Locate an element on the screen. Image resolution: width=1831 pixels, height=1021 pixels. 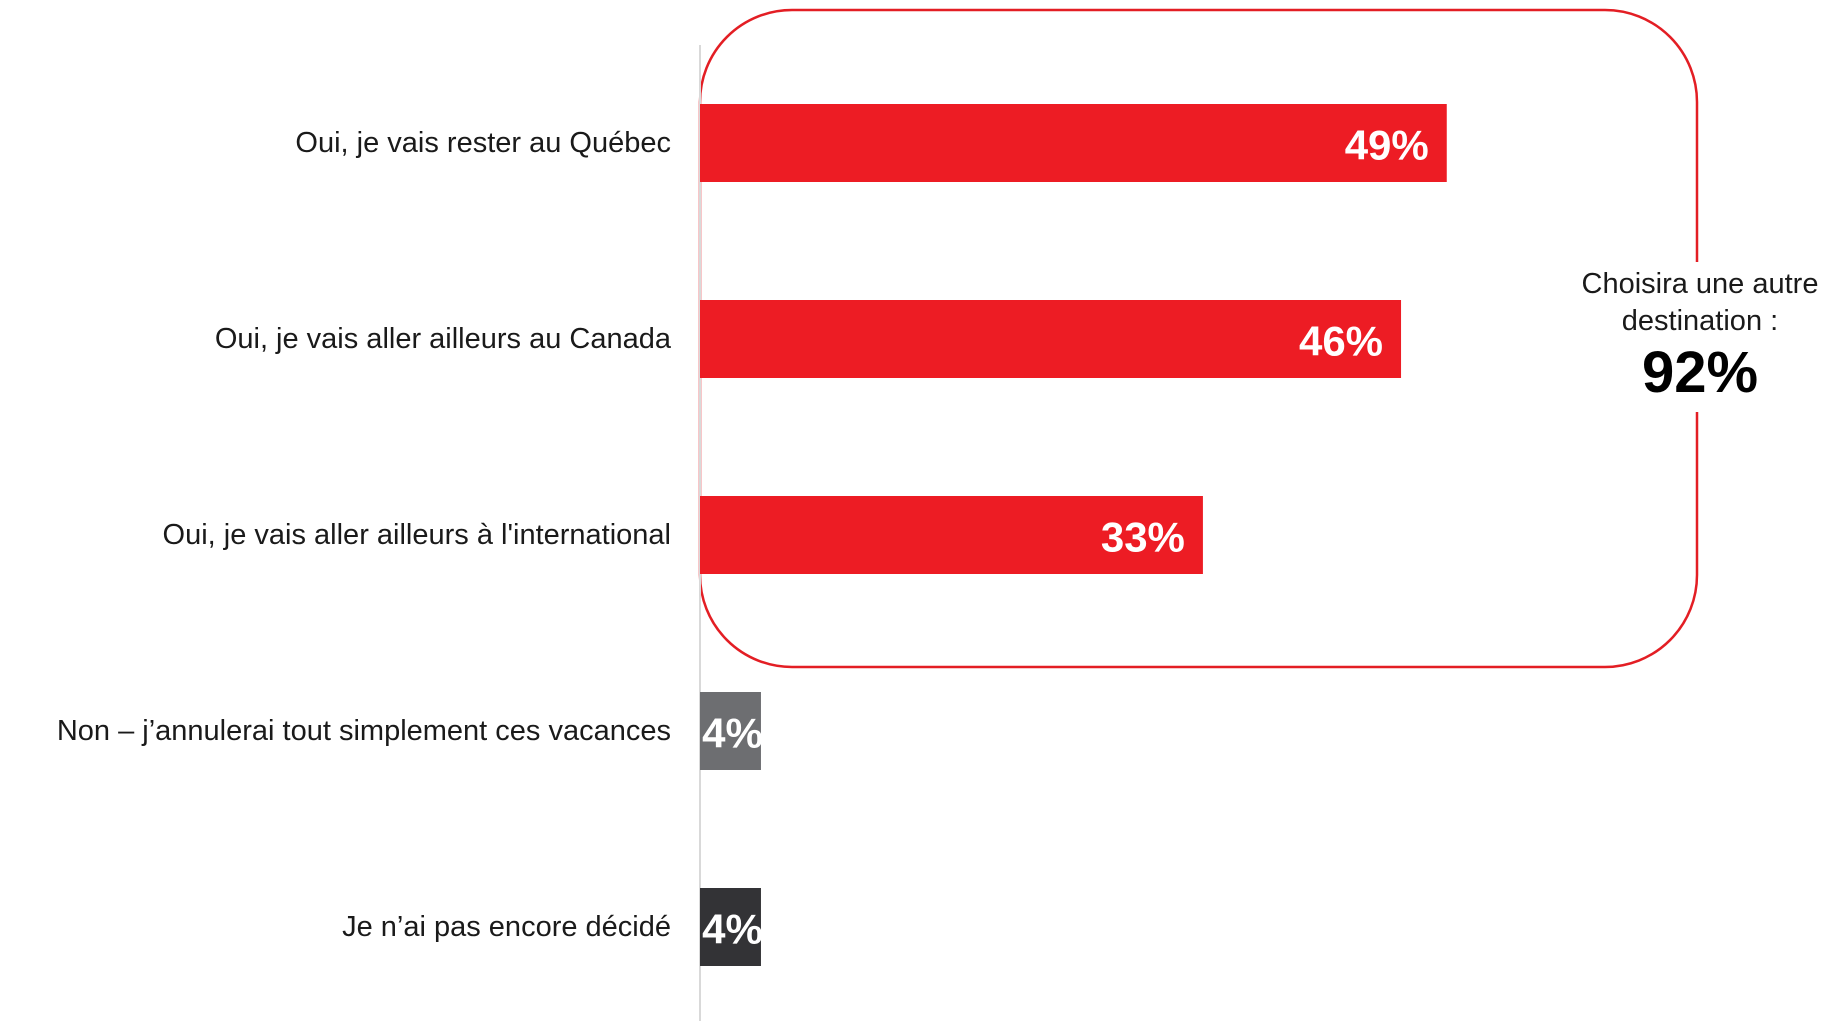
value-label: 49% is located at coordinates (1387, 145).